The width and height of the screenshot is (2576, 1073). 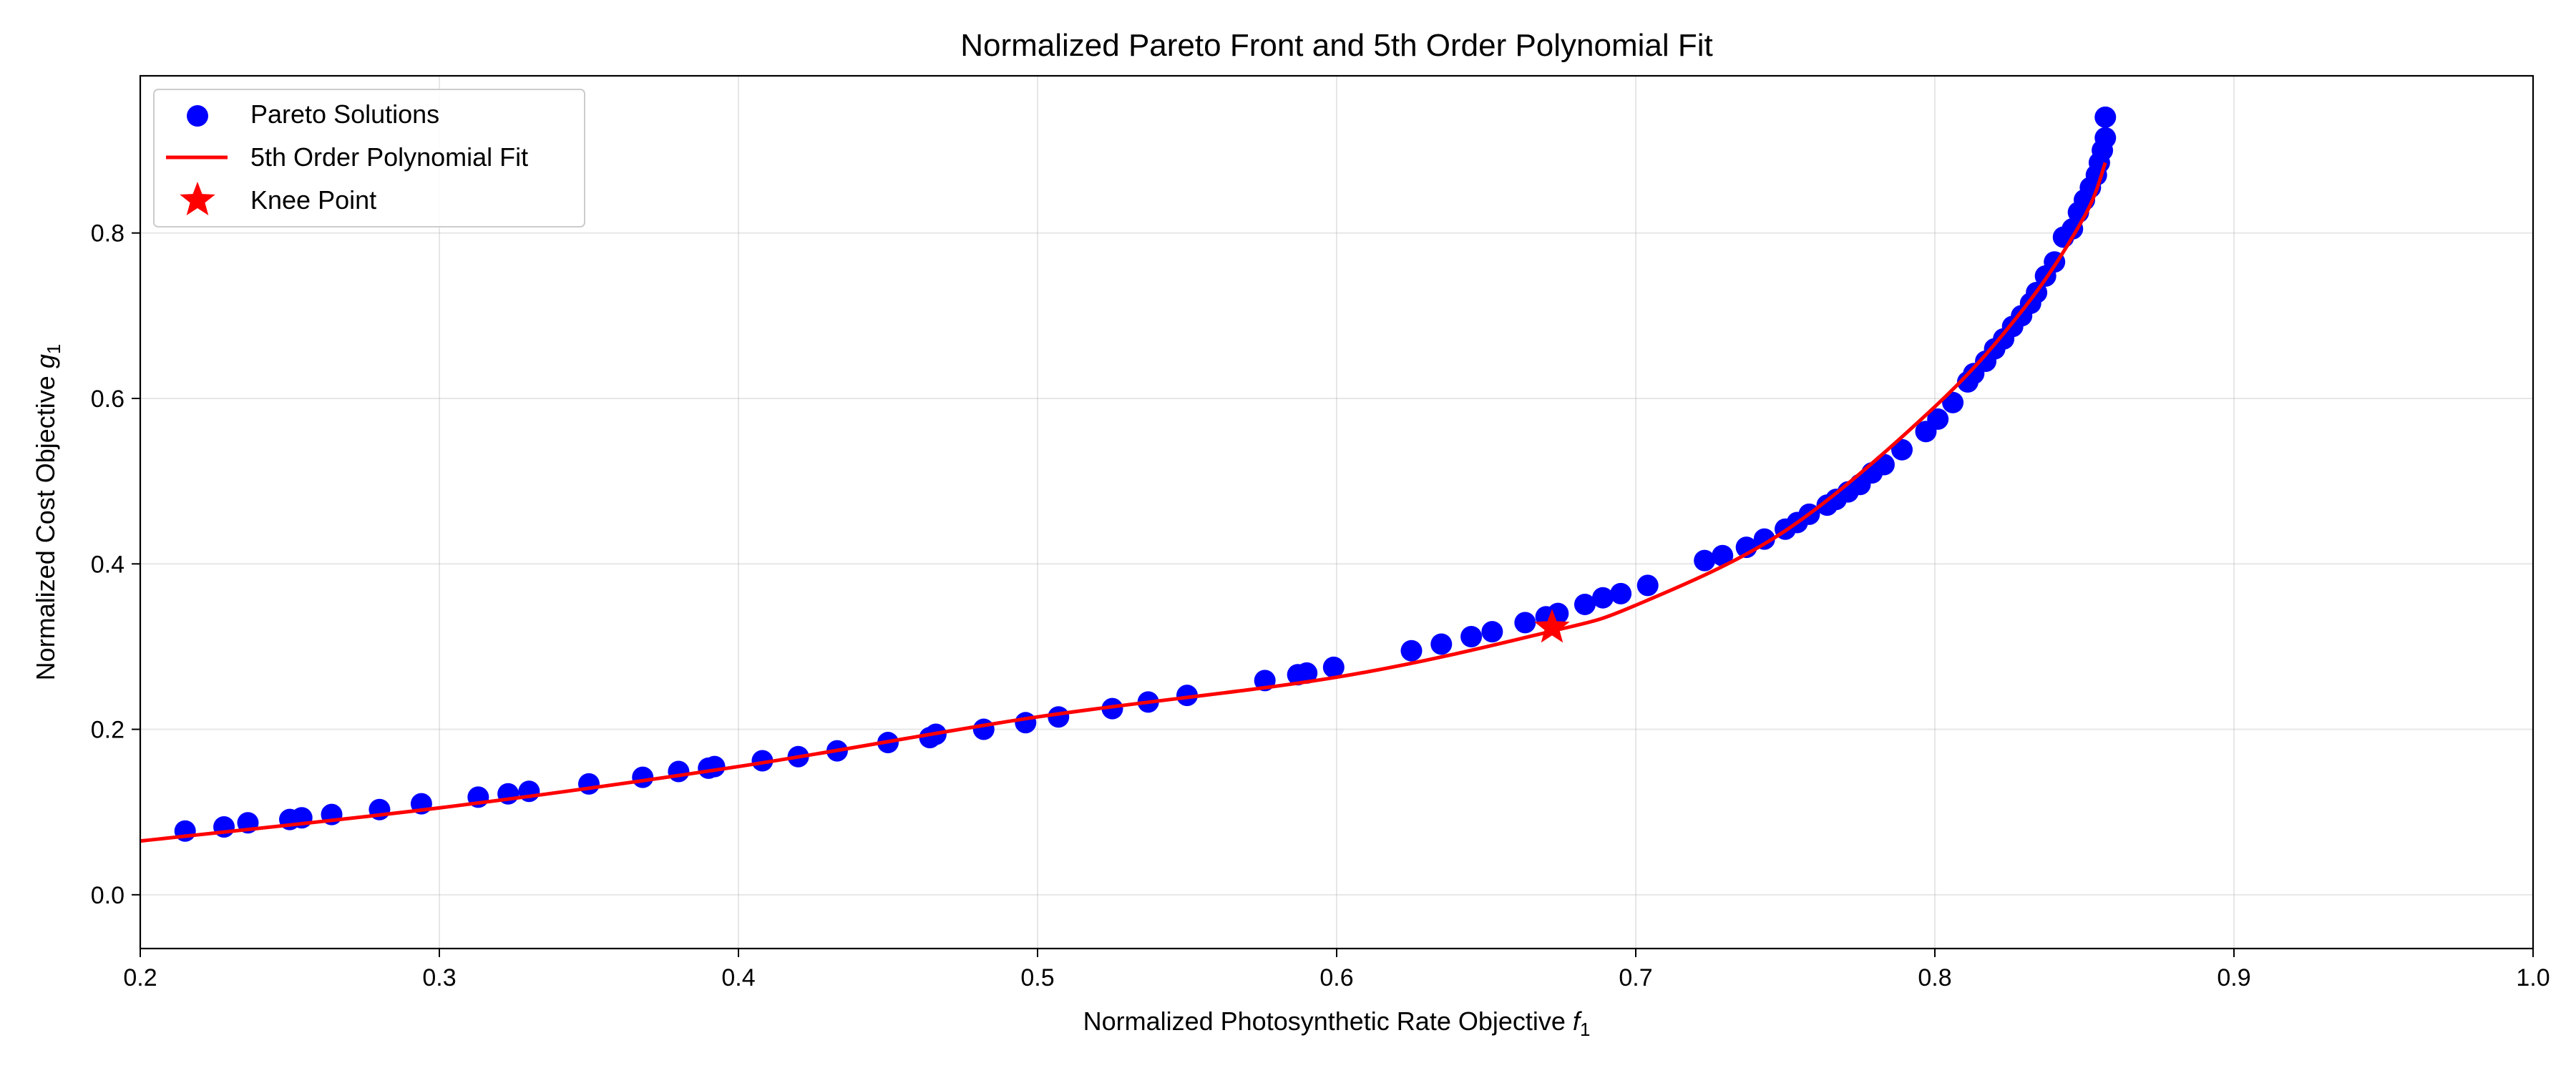 I want to click on x-tick-label: 1.0, so click(x=2533, y=977).